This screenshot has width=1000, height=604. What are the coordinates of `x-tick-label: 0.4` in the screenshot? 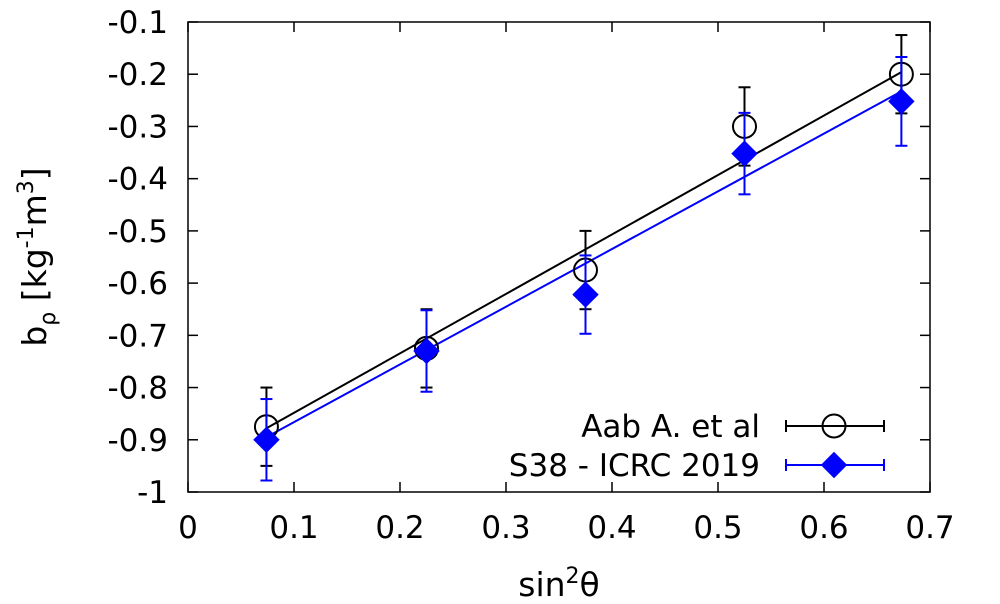 It's located at (611, 528).